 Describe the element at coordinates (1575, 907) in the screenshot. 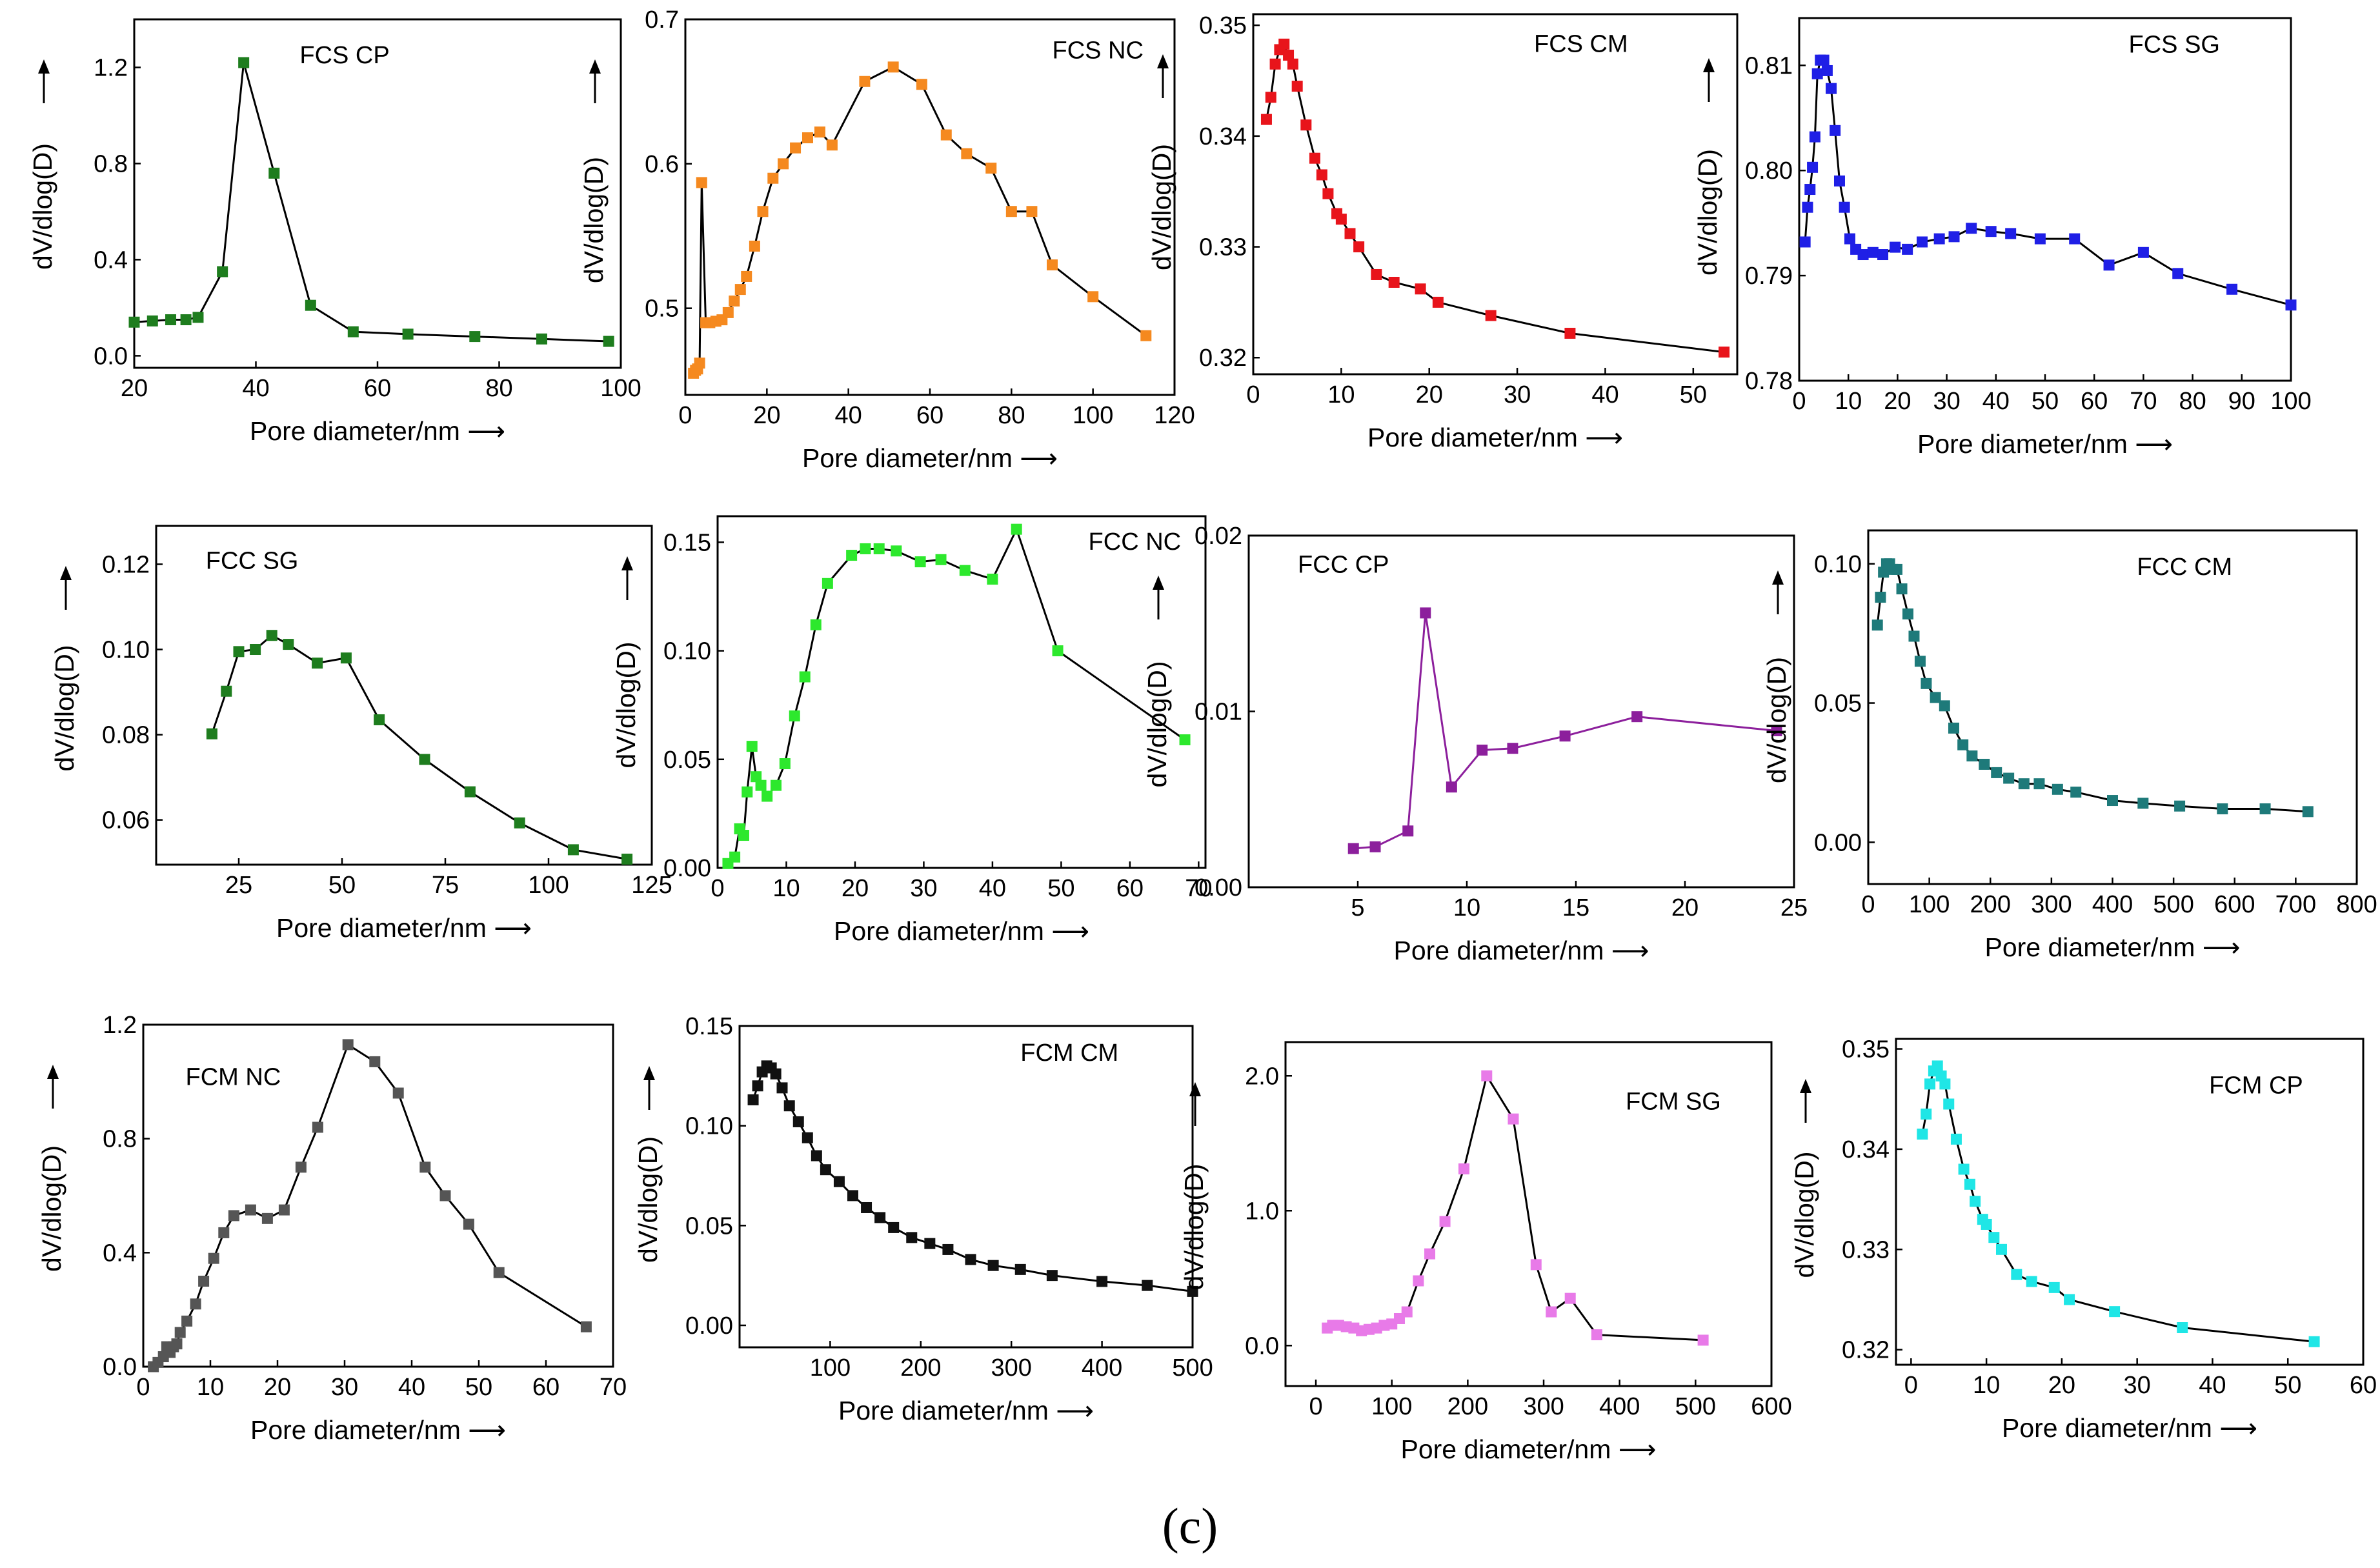

I see `x-tick-label: 15` at that location.